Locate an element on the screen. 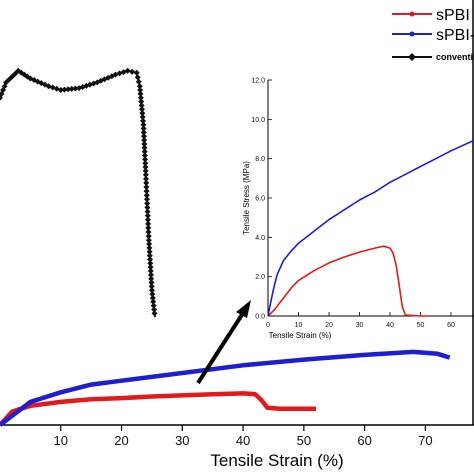 This screenshot has height=474, width=474. main-x-tick-label: 30 is located at coordinates (182, 440).